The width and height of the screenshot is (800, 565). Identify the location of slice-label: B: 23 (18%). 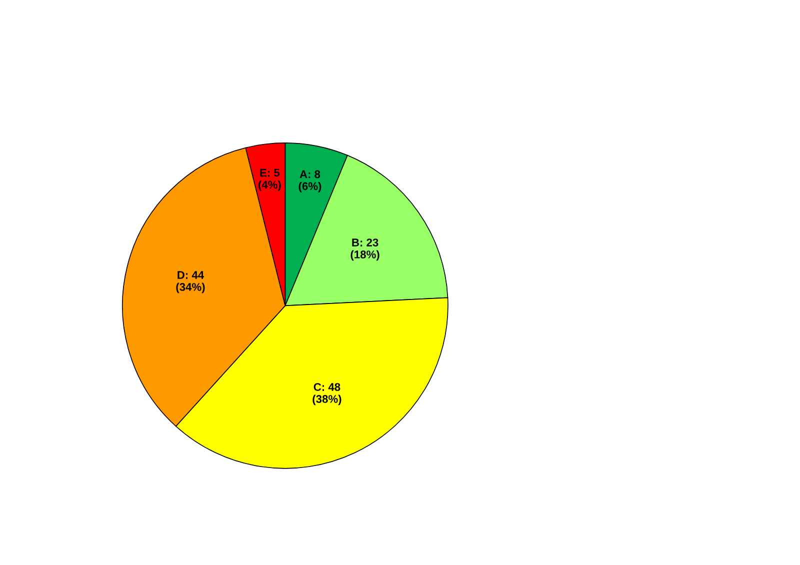
(365, 249).